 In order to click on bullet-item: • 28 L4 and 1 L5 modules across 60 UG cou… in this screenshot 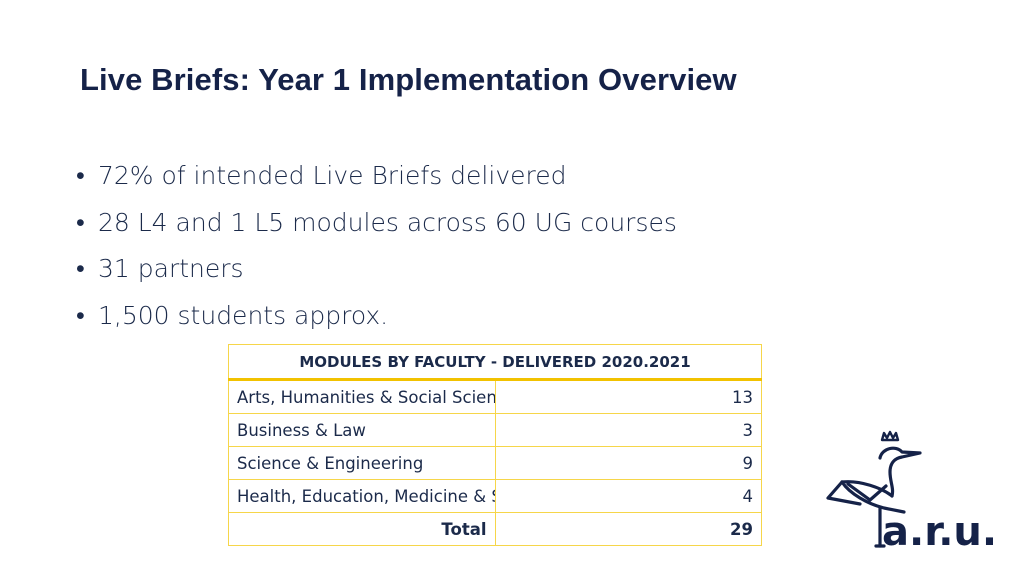, I will do `click(376, 226)`.